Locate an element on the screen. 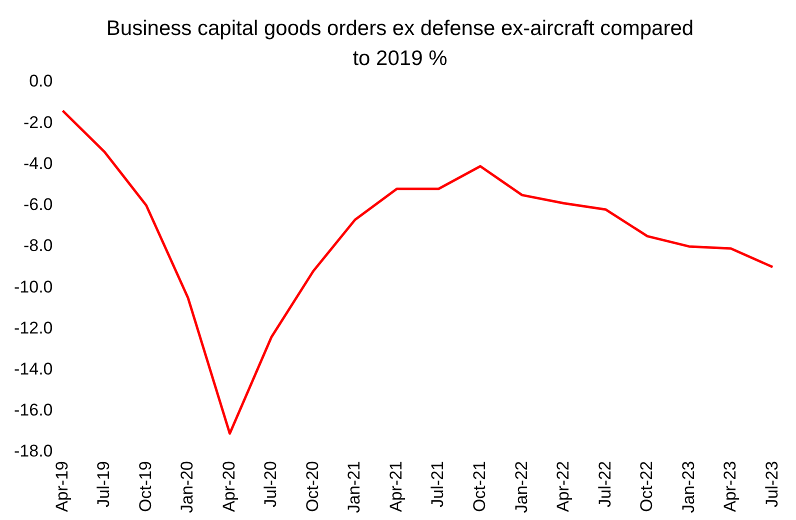 The image size is (796, 520). x-tick-label: Oct-19 is located at coordinates (145, 486).